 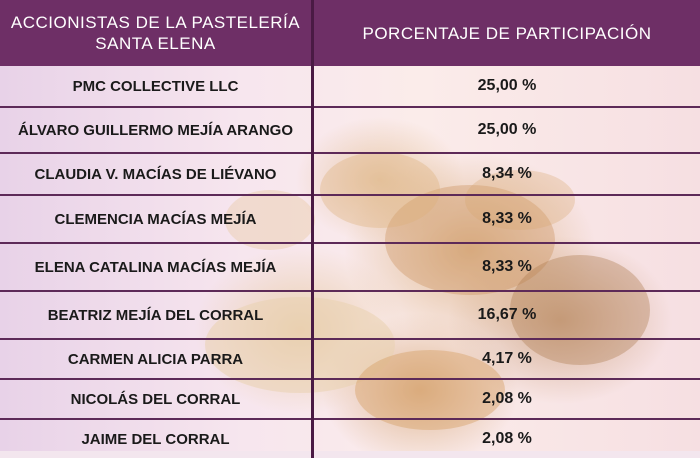 I want to click on table-row: BEATRIZ MEJÍA DEL CORRAL 16,67 %, so click(x=350, y=315).